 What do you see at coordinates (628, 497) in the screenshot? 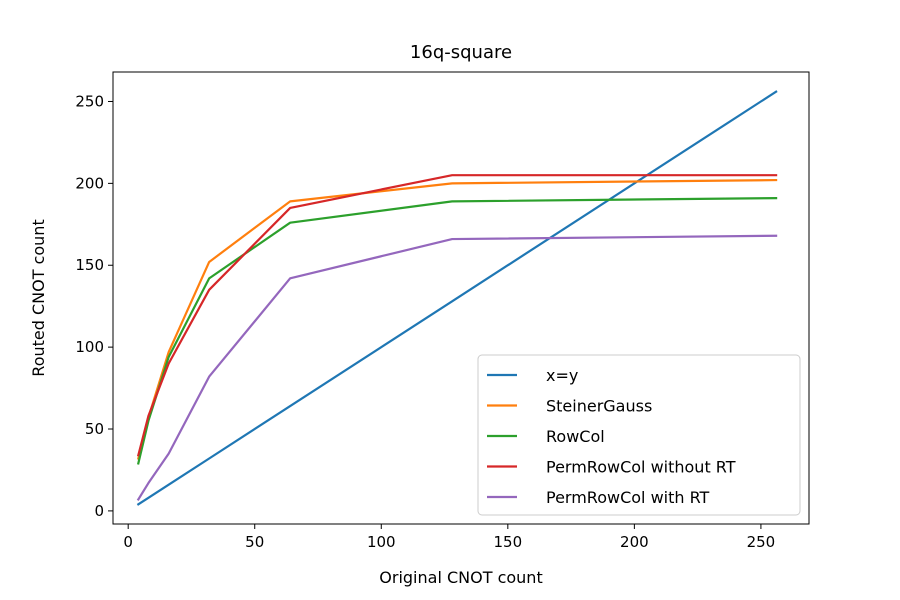
I see `legend-label: PermRowCol with RT` at bounding box center [628, 497].